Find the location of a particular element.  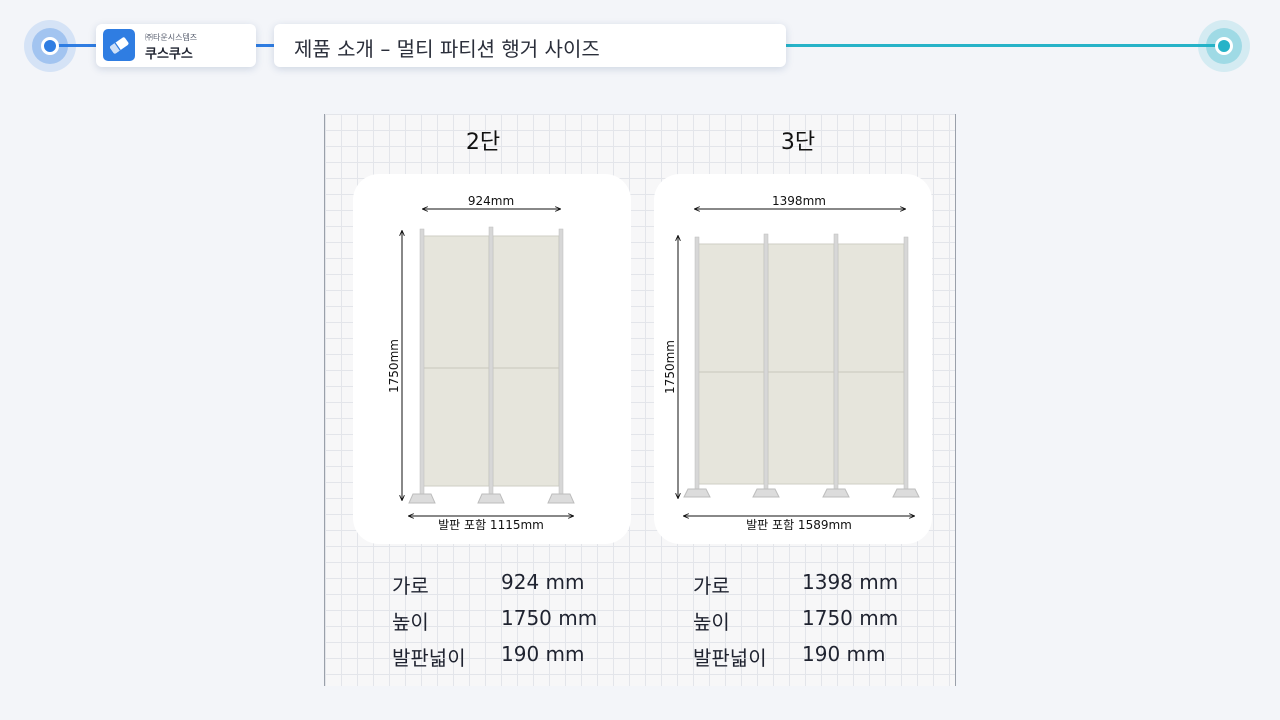

progress-line-right is located at coordinates (1006, 45).